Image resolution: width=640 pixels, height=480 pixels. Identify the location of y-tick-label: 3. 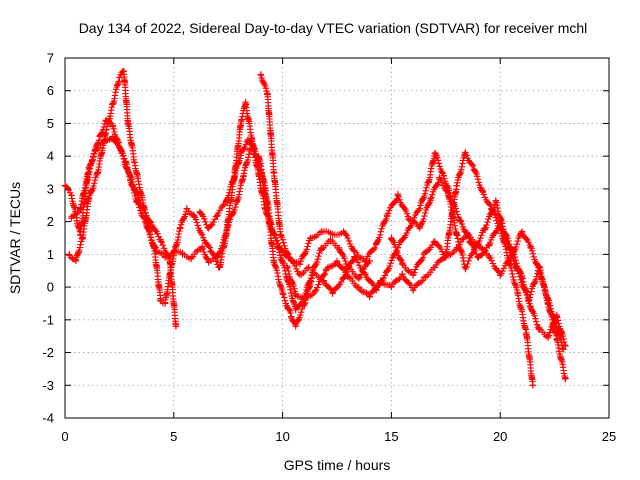
(50, 188).